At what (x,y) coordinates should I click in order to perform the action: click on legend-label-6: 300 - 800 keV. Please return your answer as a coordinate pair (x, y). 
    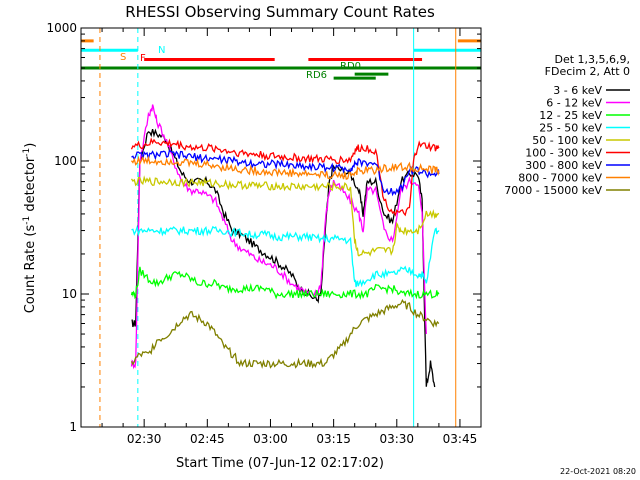
    Looking at the image, I should click on (563, 165).